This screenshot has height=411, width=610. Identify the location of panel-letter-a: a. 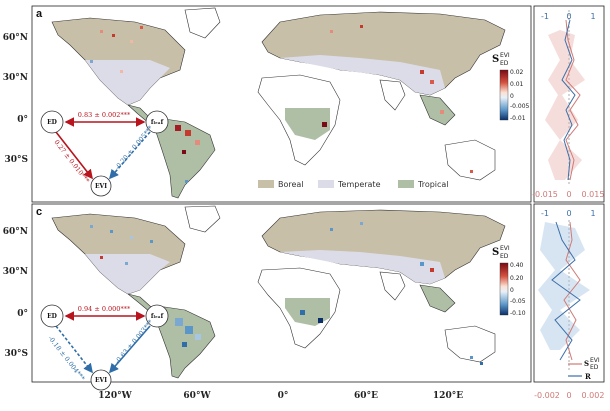
(39, 14).